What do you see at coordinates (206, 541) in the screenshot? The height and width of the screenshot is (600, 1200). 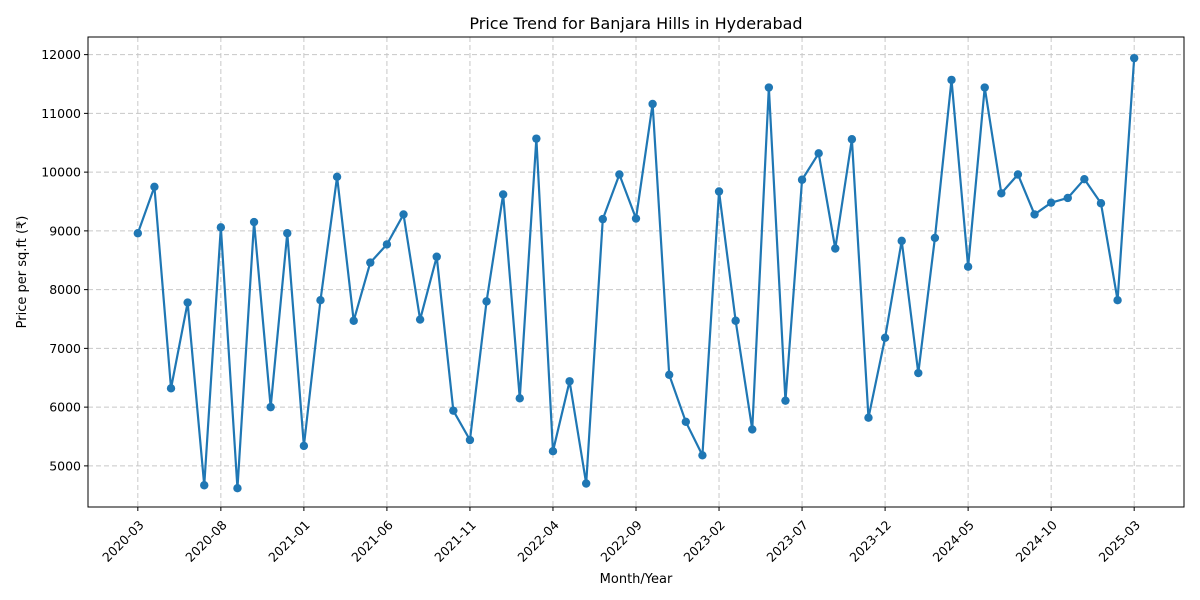 I see `x-tick-label: 2020-08` at bounding box center [206, 541].